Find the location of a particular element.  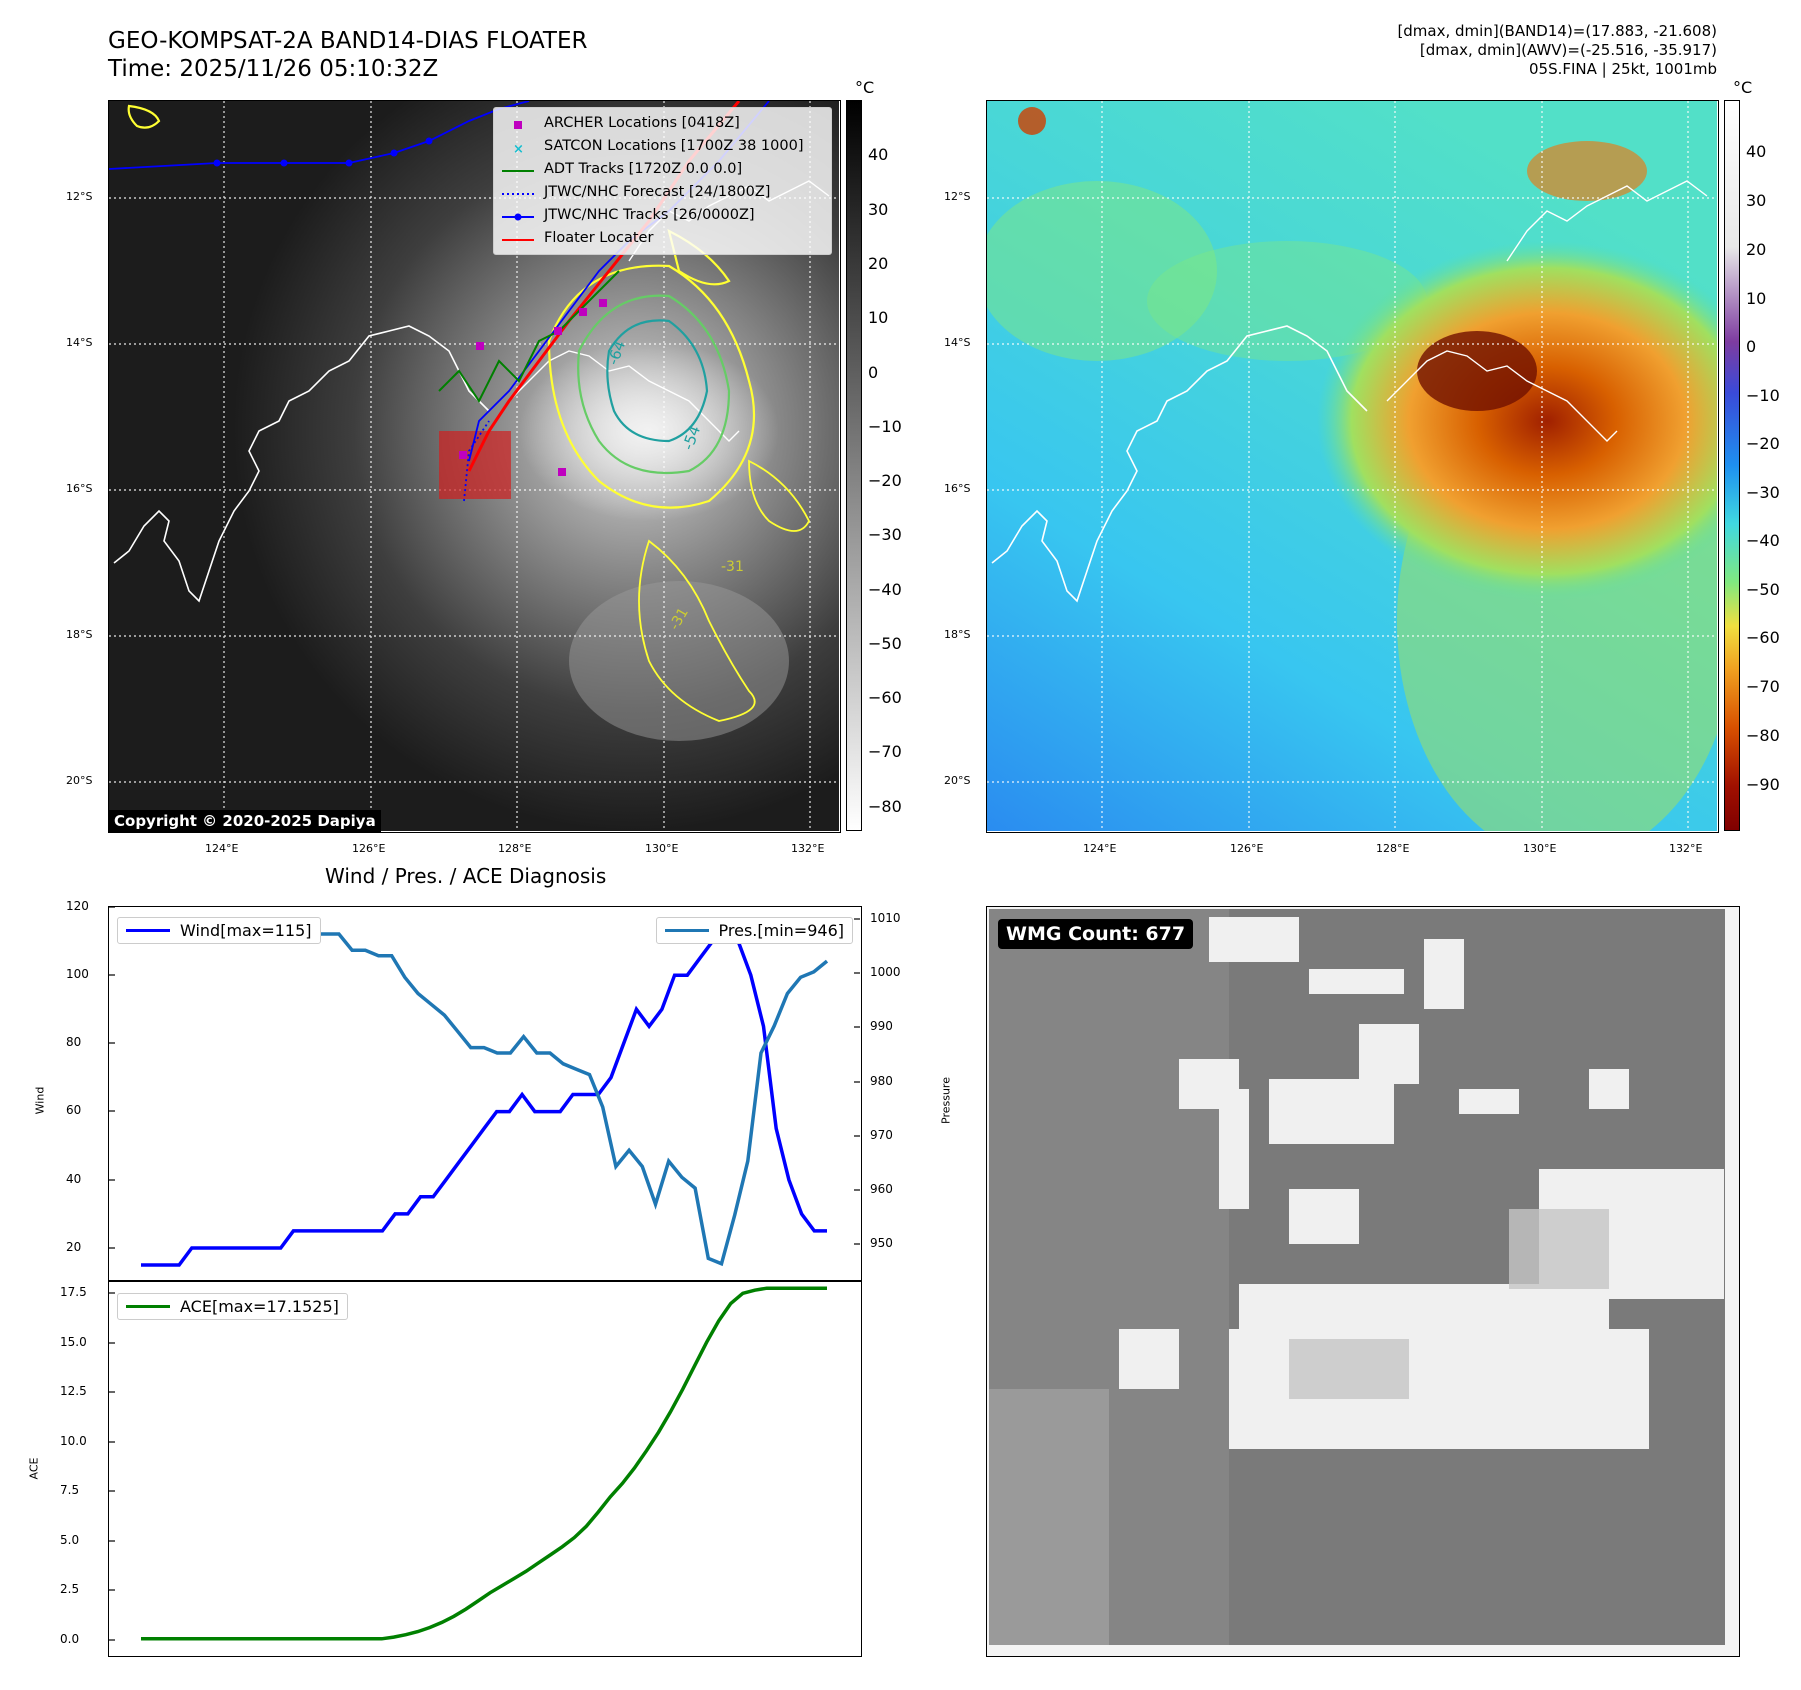

cbar2-tick: −70 is located at coordinates (1763, 686).